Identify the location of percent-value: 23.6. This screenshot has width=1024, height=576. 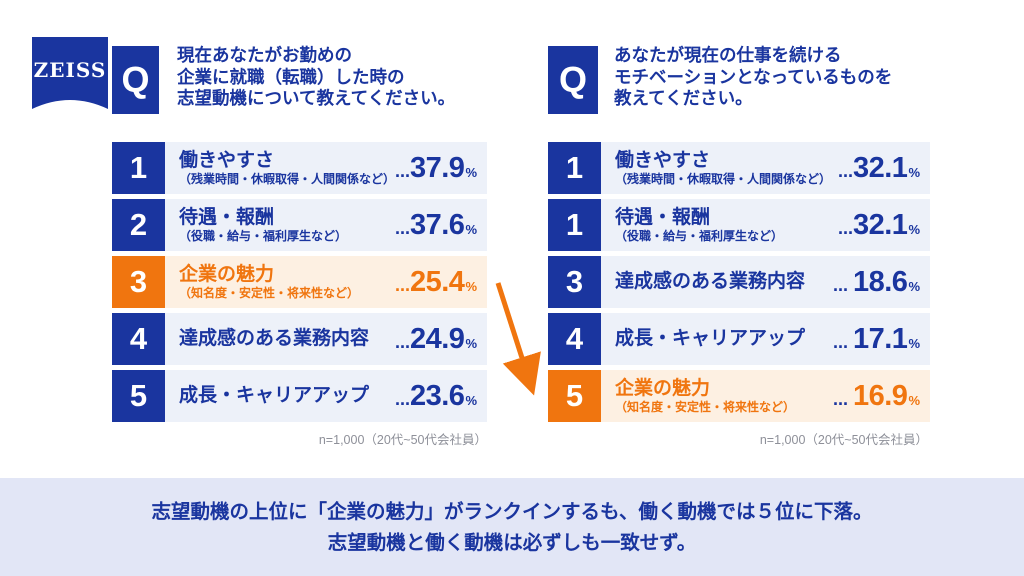
(437, 395).